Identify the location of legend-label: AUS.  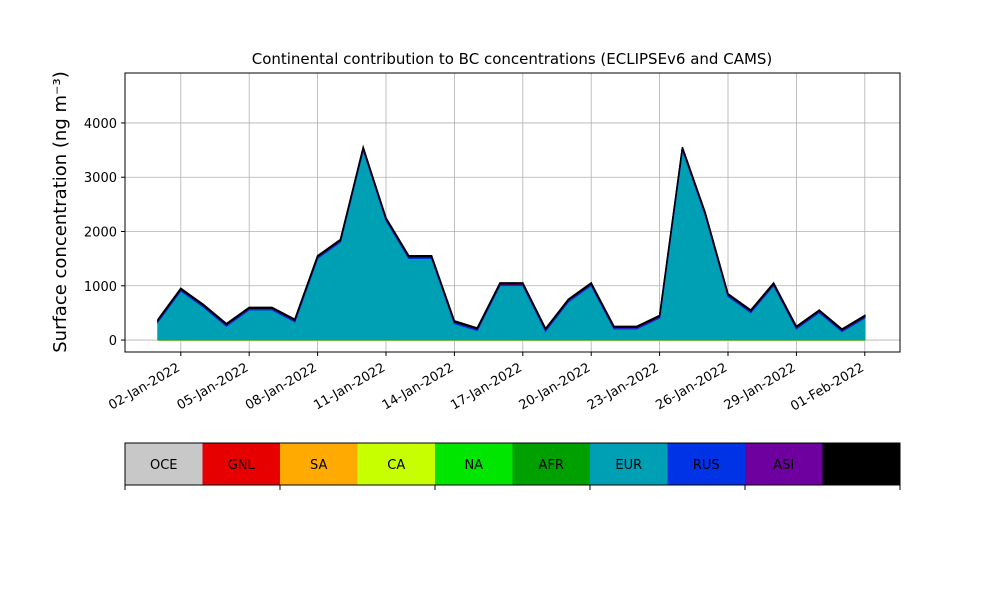
(861, 465).